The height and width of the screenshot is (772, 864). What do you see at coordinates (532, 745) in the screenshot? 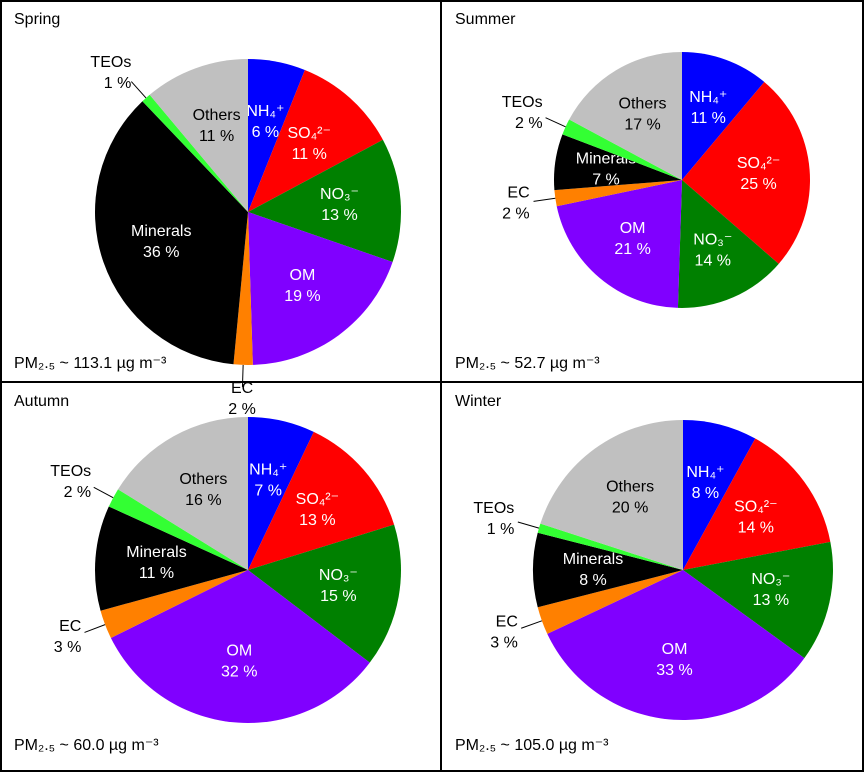
I see `annotation: PM₂.₅ ~ 105.0 µg m⁻³` at bounding box center [532, 745].